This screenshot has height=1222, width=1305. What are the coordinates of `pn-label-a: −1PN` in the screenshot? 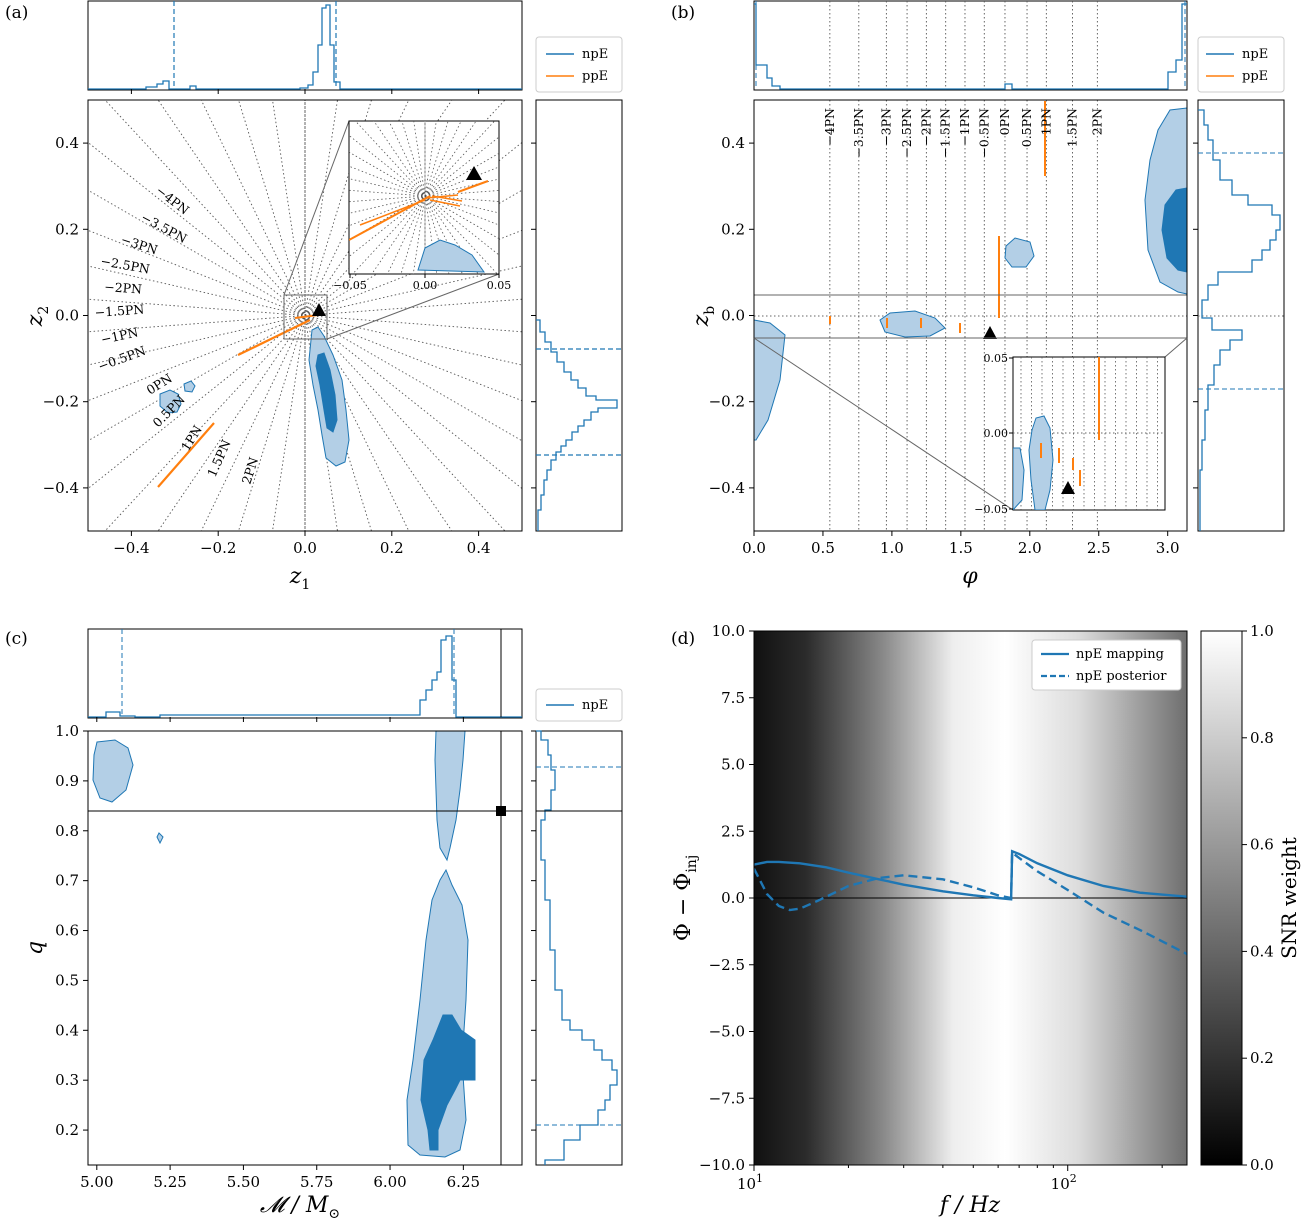 It's located at (120, 335).